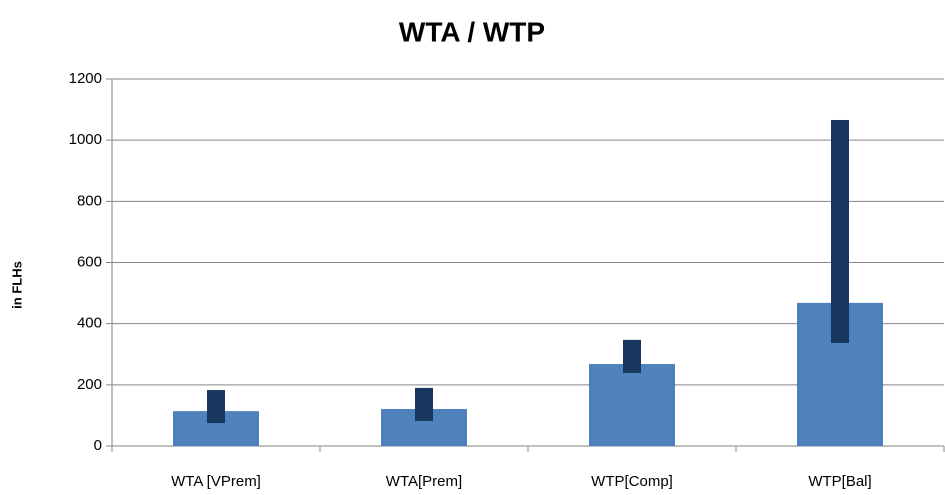 This screenshot has height=495, width=945. I want to click on y-tick-label: 1200, so click(85, 78).